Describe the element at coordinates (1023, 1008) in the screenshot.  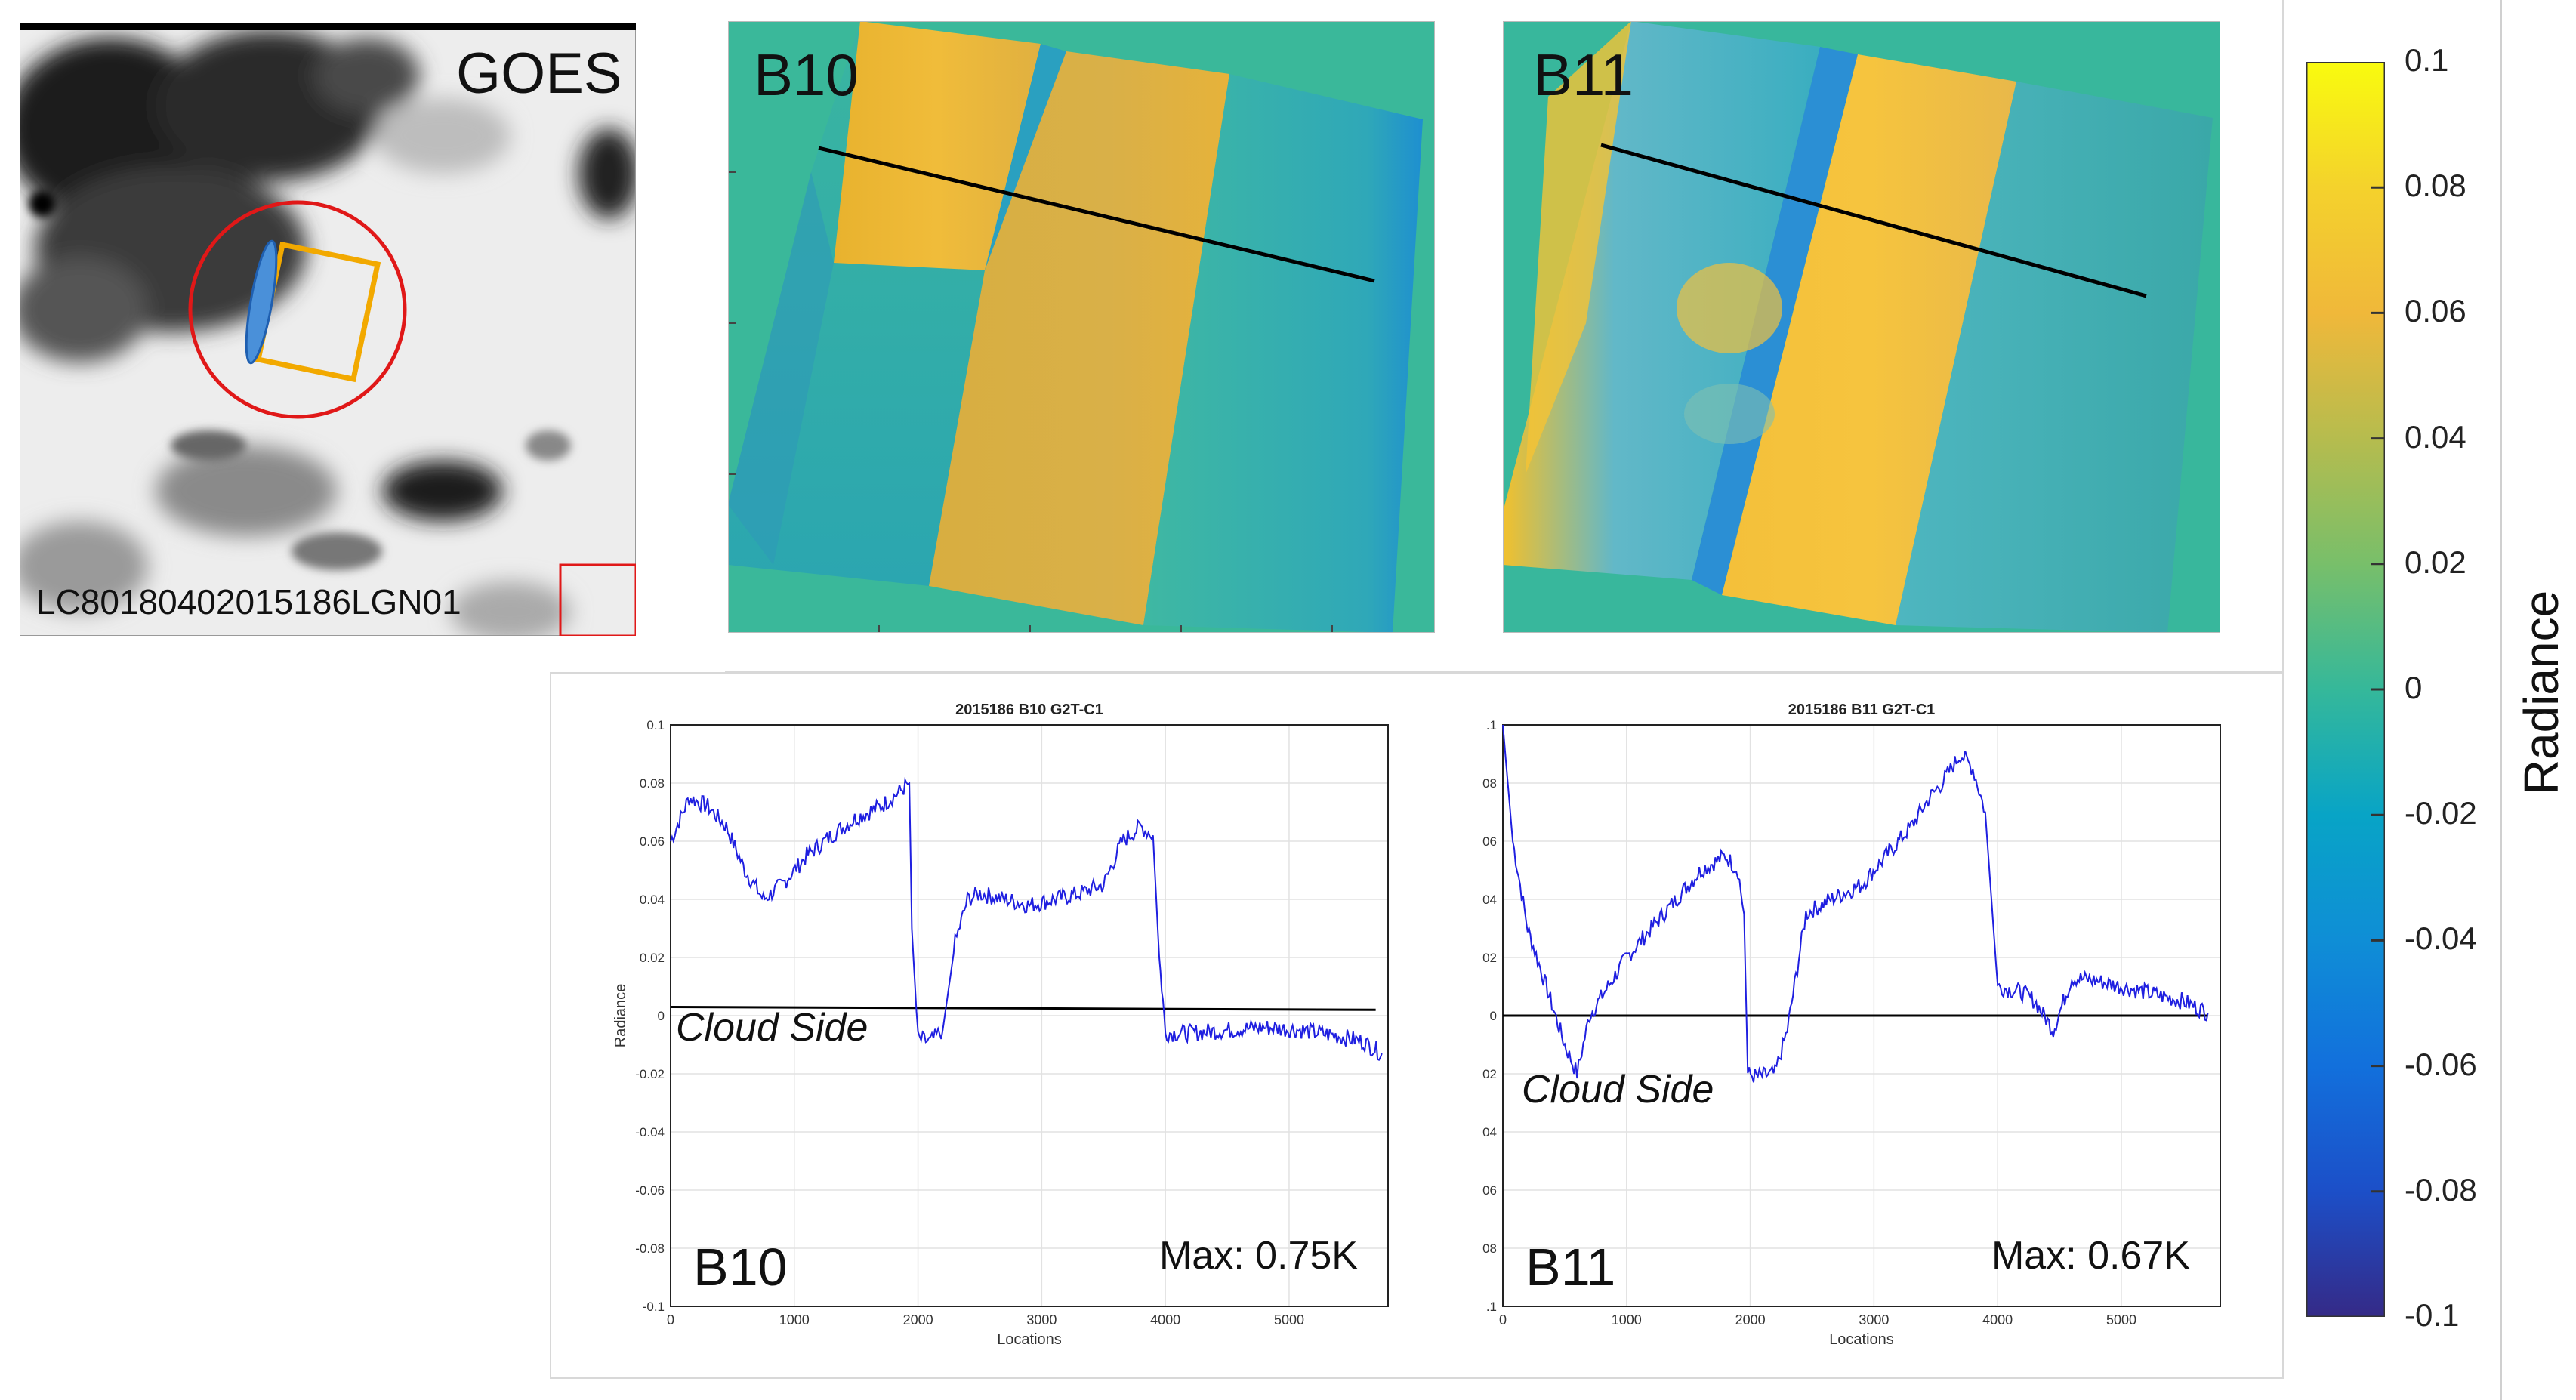
I see `reference-line` at that location.